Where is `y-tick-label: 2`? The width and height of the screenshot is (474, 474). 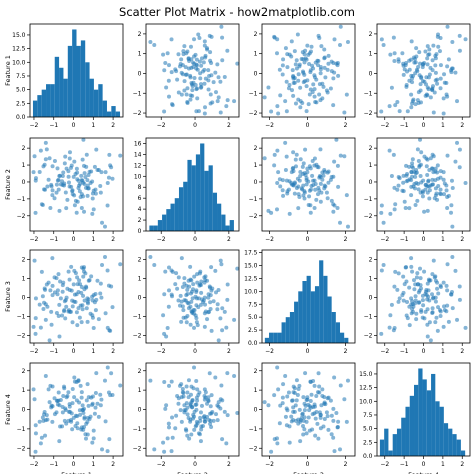
y-tick-label: 2 is located at coordinates (140, 371).